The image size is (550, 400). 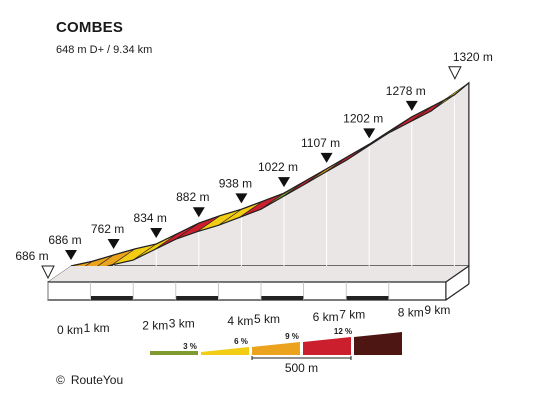 I want to click on elevation-marker-label: 938 m, so click(x=235, y=183).